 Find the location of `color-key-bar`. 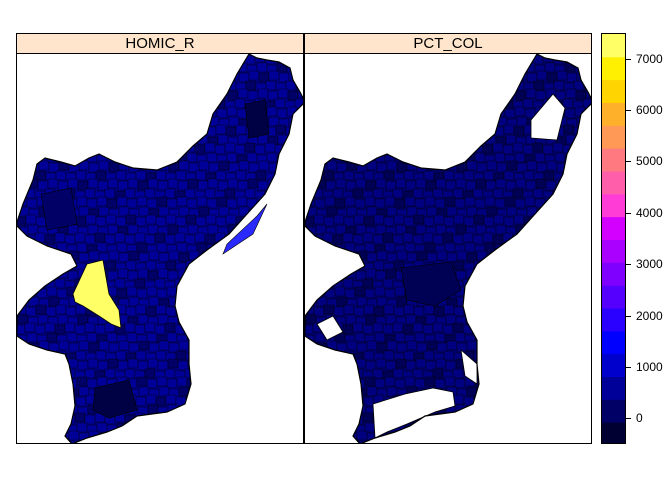

color-key-bar is located at coordinates (613, 238).